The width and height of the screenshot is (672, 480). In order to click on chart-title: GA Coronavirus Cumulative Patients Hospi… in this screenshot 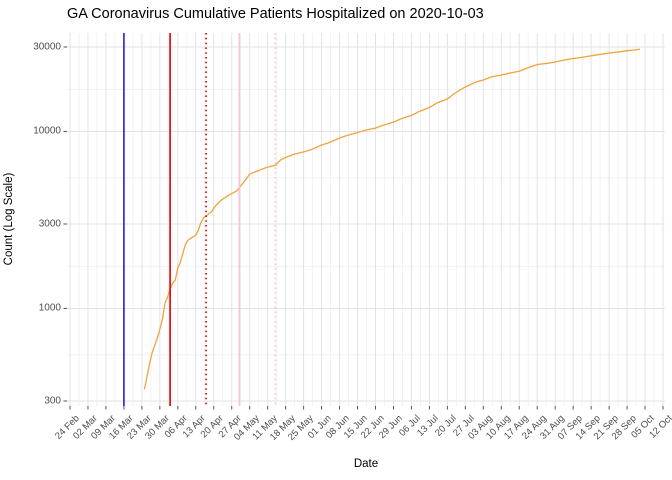, I will do `click(275, 14)`.